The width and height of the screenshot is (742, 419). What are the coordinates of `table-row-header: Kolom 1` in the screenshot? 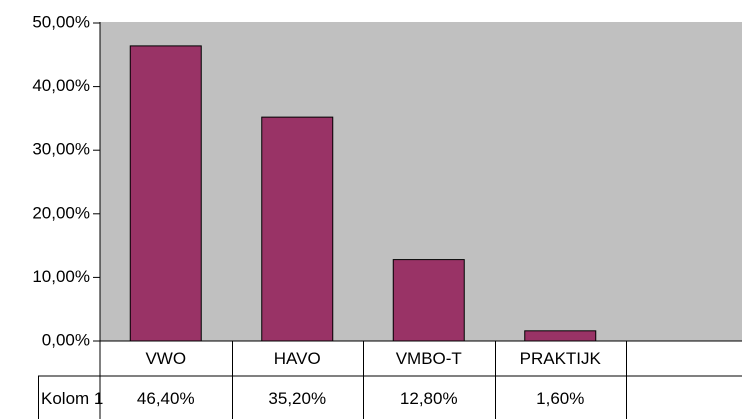 It's located at (72, 398).